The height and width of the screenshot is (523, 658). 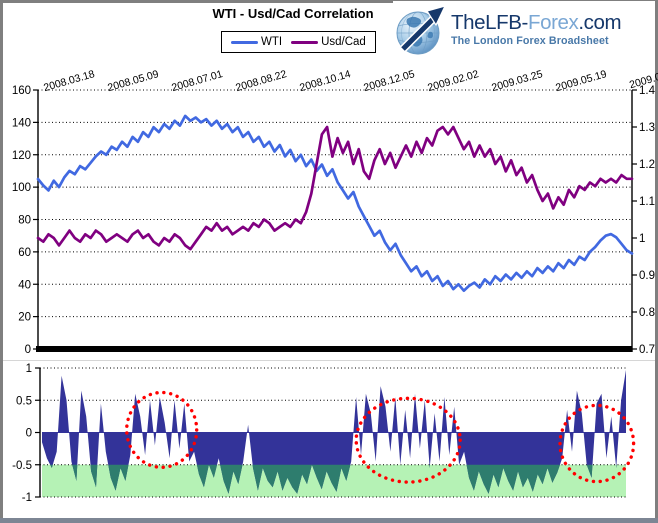 I want to click on svg-text: 2009.03.25, so click(x=517, y=81).